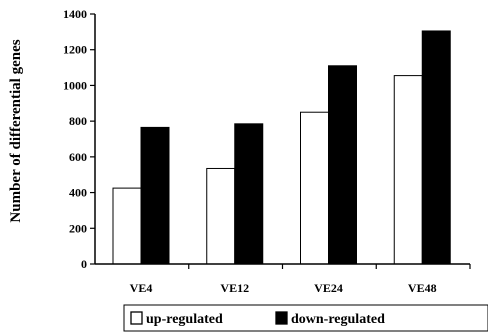  I want to click on bar-up-regulated-VE12, so click(221, 216).